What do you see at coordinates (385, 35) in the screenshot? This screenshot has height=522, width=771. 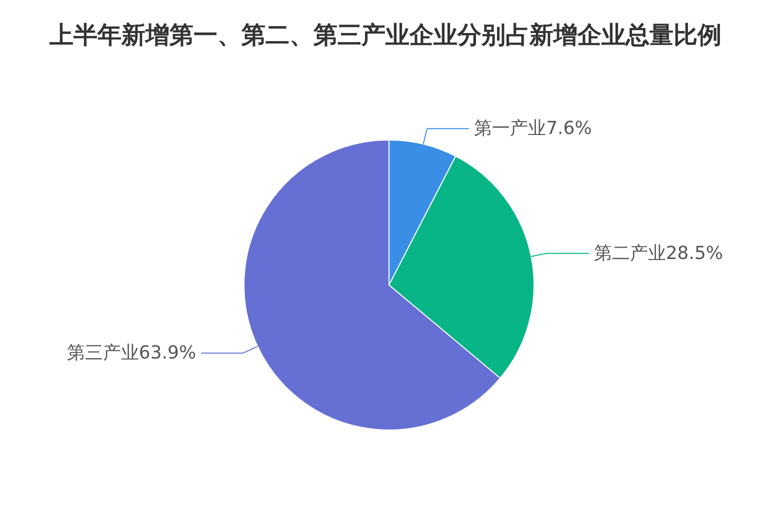 I see `chart-title: 上半年新增第一、第二、第三产业企业分别占新增企业总量比例` at bounding box center [385, 35].